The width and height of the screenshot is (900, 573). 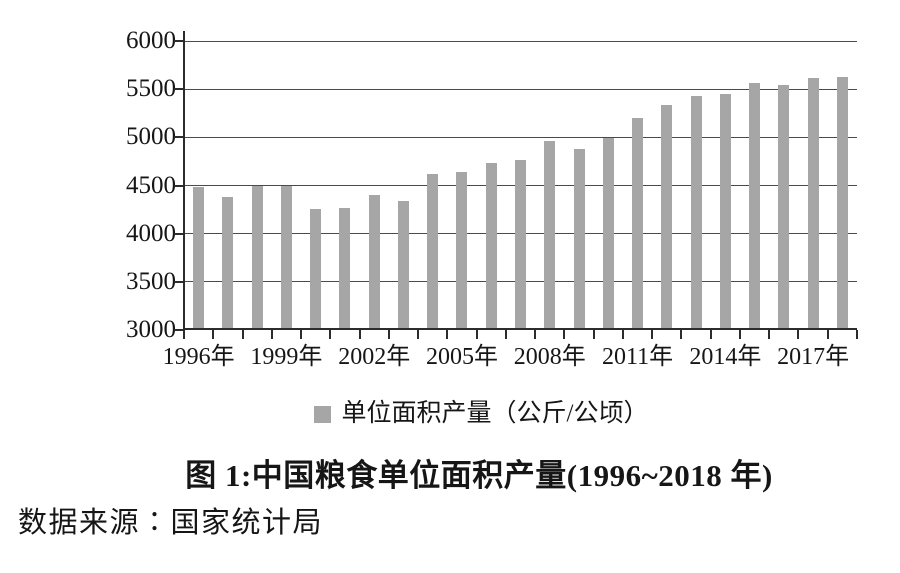 What do you see at coordinates (637, 357) in the screenshot?
I see `x-tick-label-2011: 2011年` at bounding box center [637, 357].